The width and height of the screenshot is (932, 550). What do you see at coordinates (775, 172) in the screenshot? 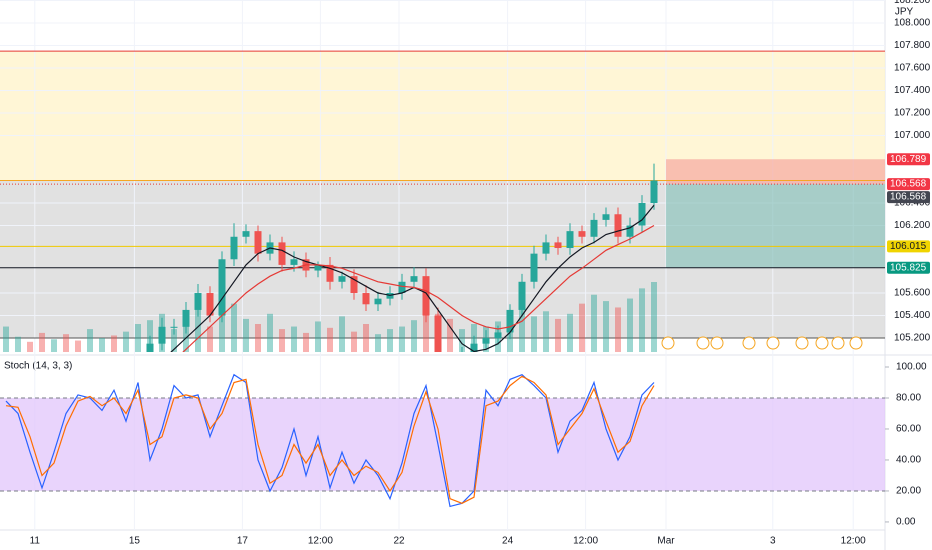
I see `stop-zone` at bounding box center [775, 172].